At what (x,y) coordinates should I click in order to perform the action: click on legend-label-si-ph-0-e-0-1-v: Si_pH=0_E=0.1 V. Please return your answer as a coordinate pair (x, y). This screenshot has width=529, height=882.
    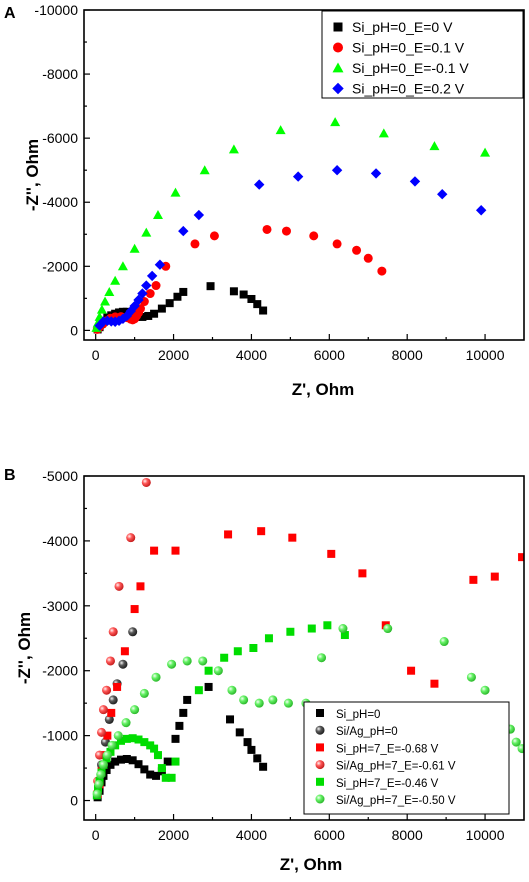
    Looking at the image, I should click on (408, 48).